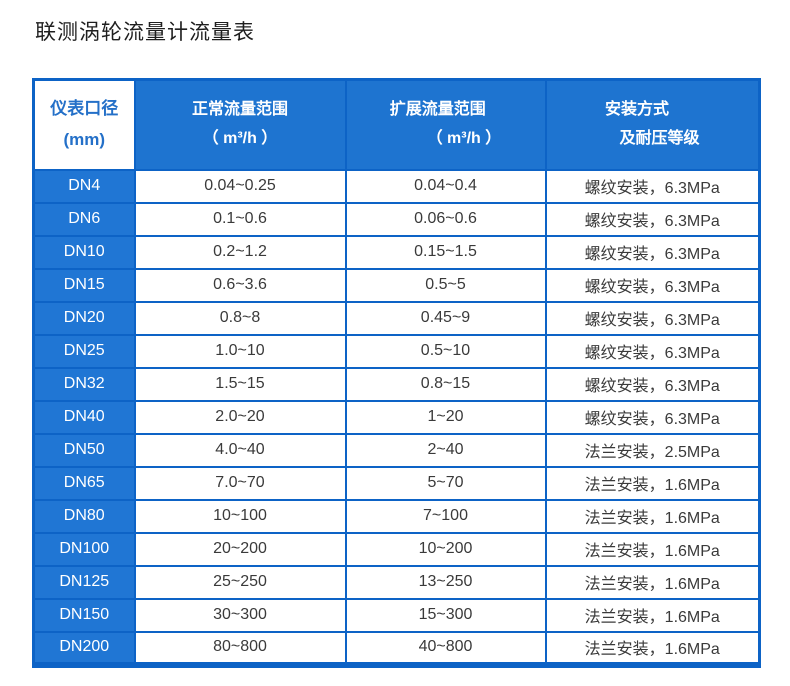 The height and width of the screenshot is (686, 790). I want to click on cell-diameter: DN100, so click(84, 549).